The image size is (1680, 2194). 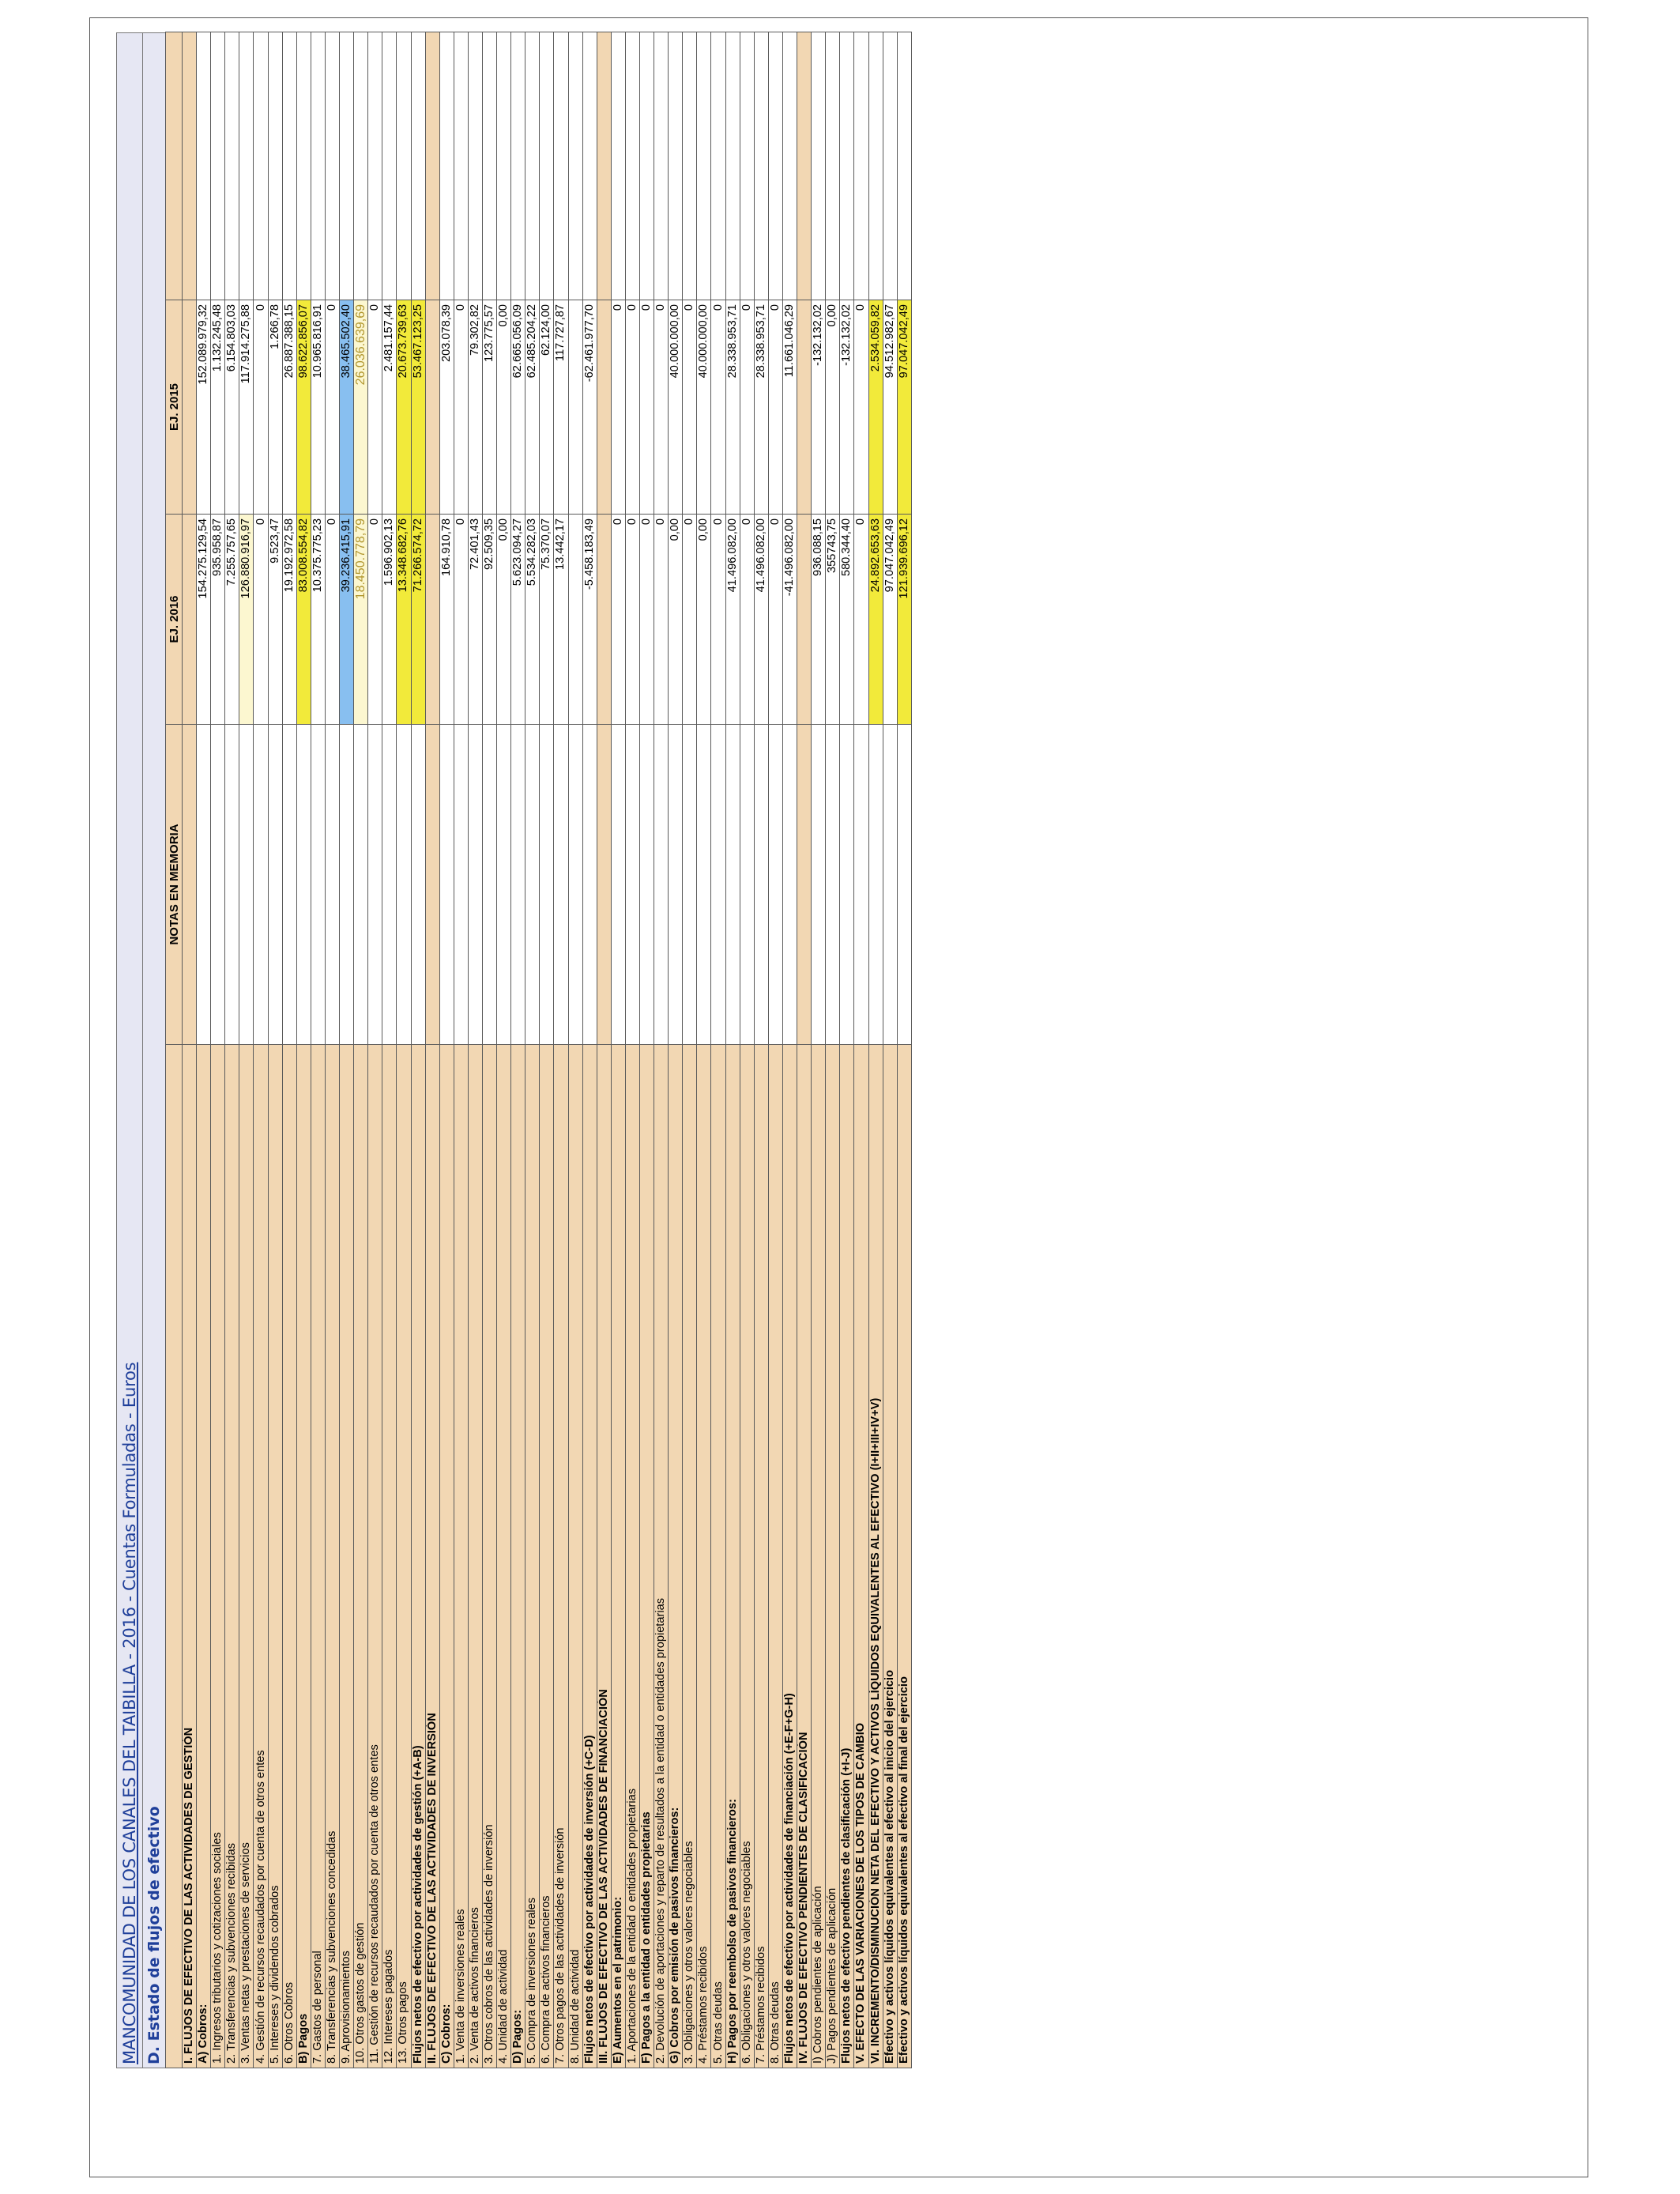 What do you see at coordinates (203, 1556) in the screenshot?
I see `row-label: A) Cobros:` at bounding box center [203, 1556].